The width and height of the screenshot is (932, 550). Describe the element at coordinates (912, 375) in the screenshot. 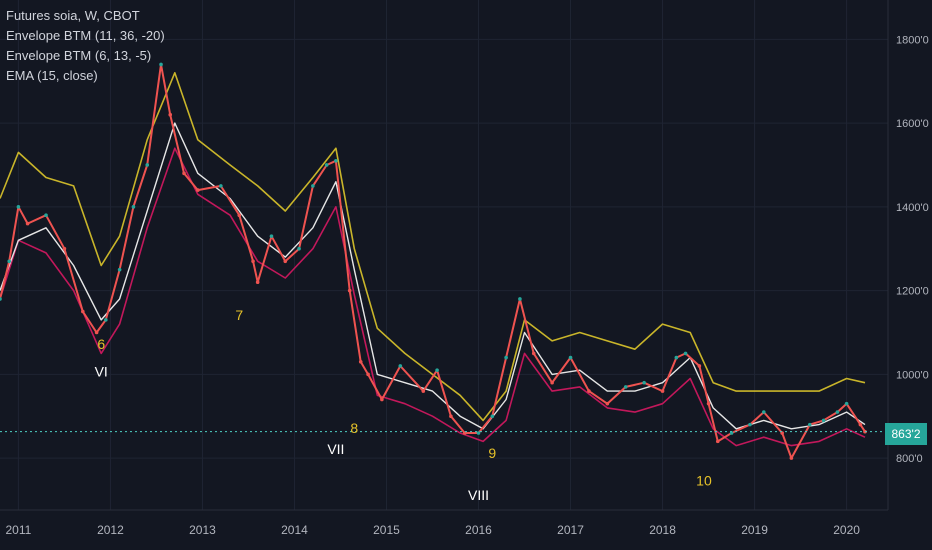

I see `y-tick-label: 1000'0` at that location.